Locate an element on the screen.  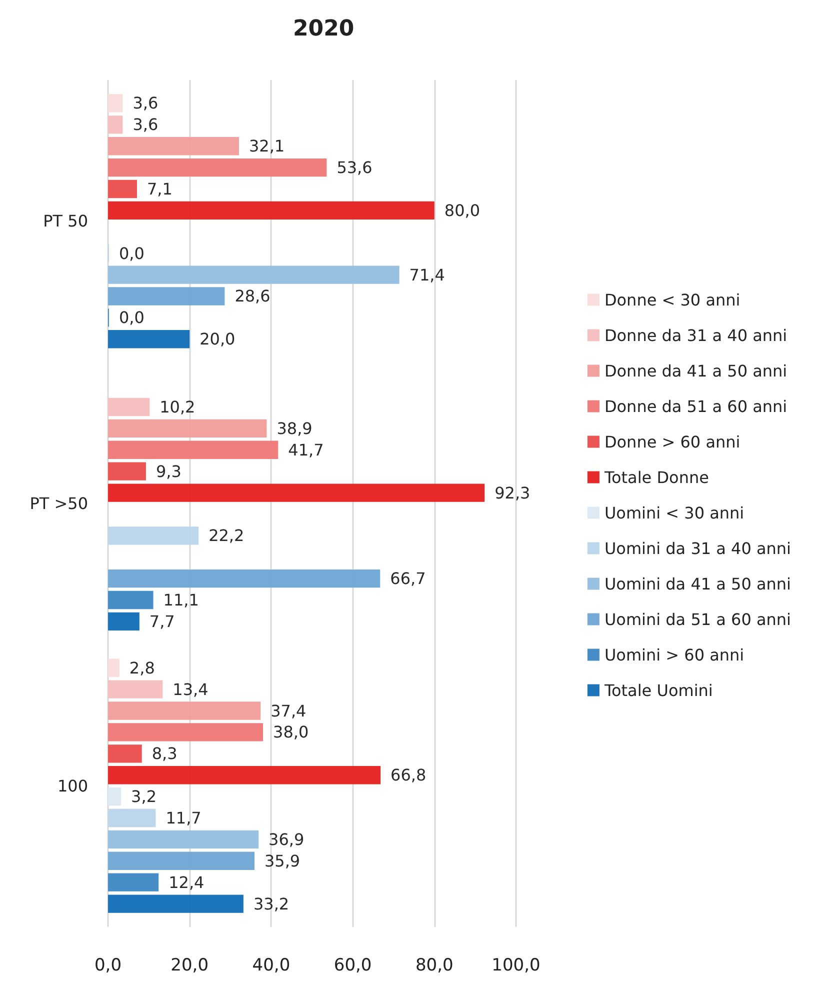
legend-label: Donne < 30 anni is located at coordinates (672, 300).